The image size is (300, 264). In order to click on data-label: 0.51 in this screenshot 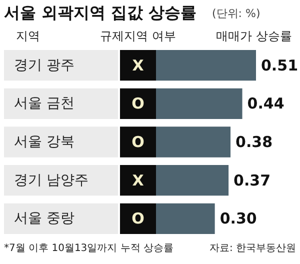, I will do `click(279, 65)`.